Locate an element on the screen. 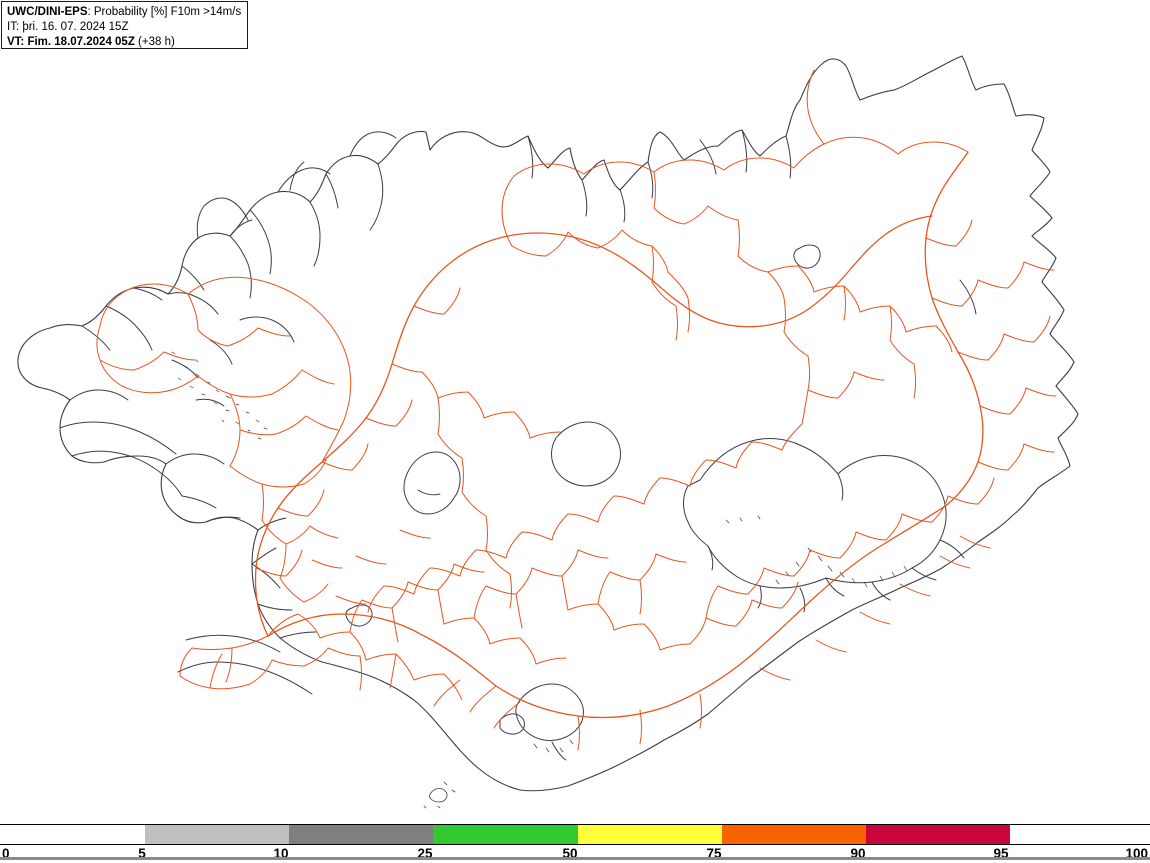 The height and width of the screenshot is (863, 1150). colorbar-container: 0 5 10 25 50 75 90 95 100 is located at coordinates (575, 842).